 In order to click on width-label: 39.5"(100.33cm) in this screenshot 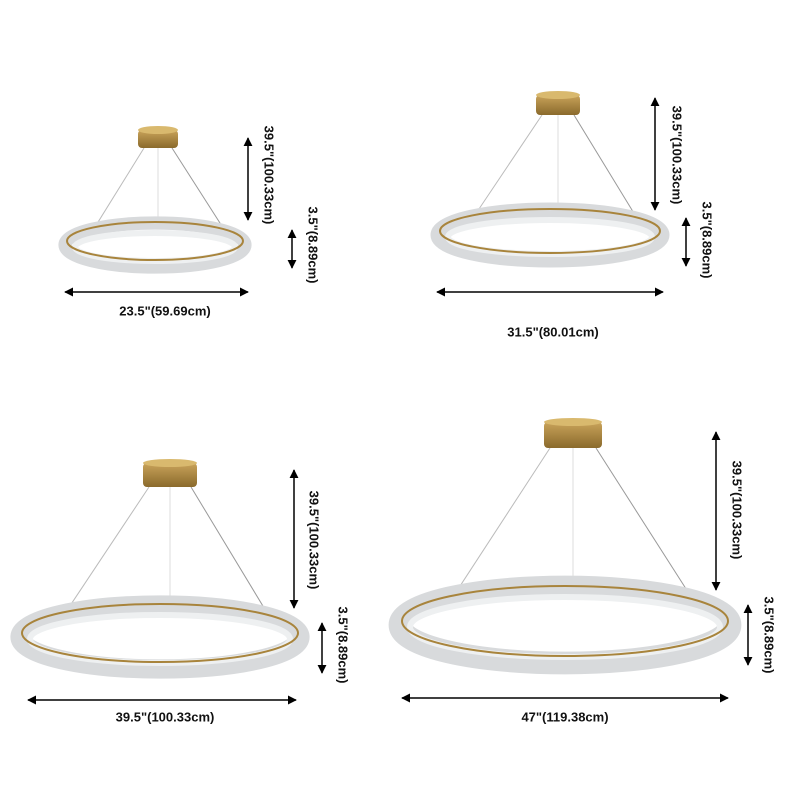, I will do `click(165, 716)`.